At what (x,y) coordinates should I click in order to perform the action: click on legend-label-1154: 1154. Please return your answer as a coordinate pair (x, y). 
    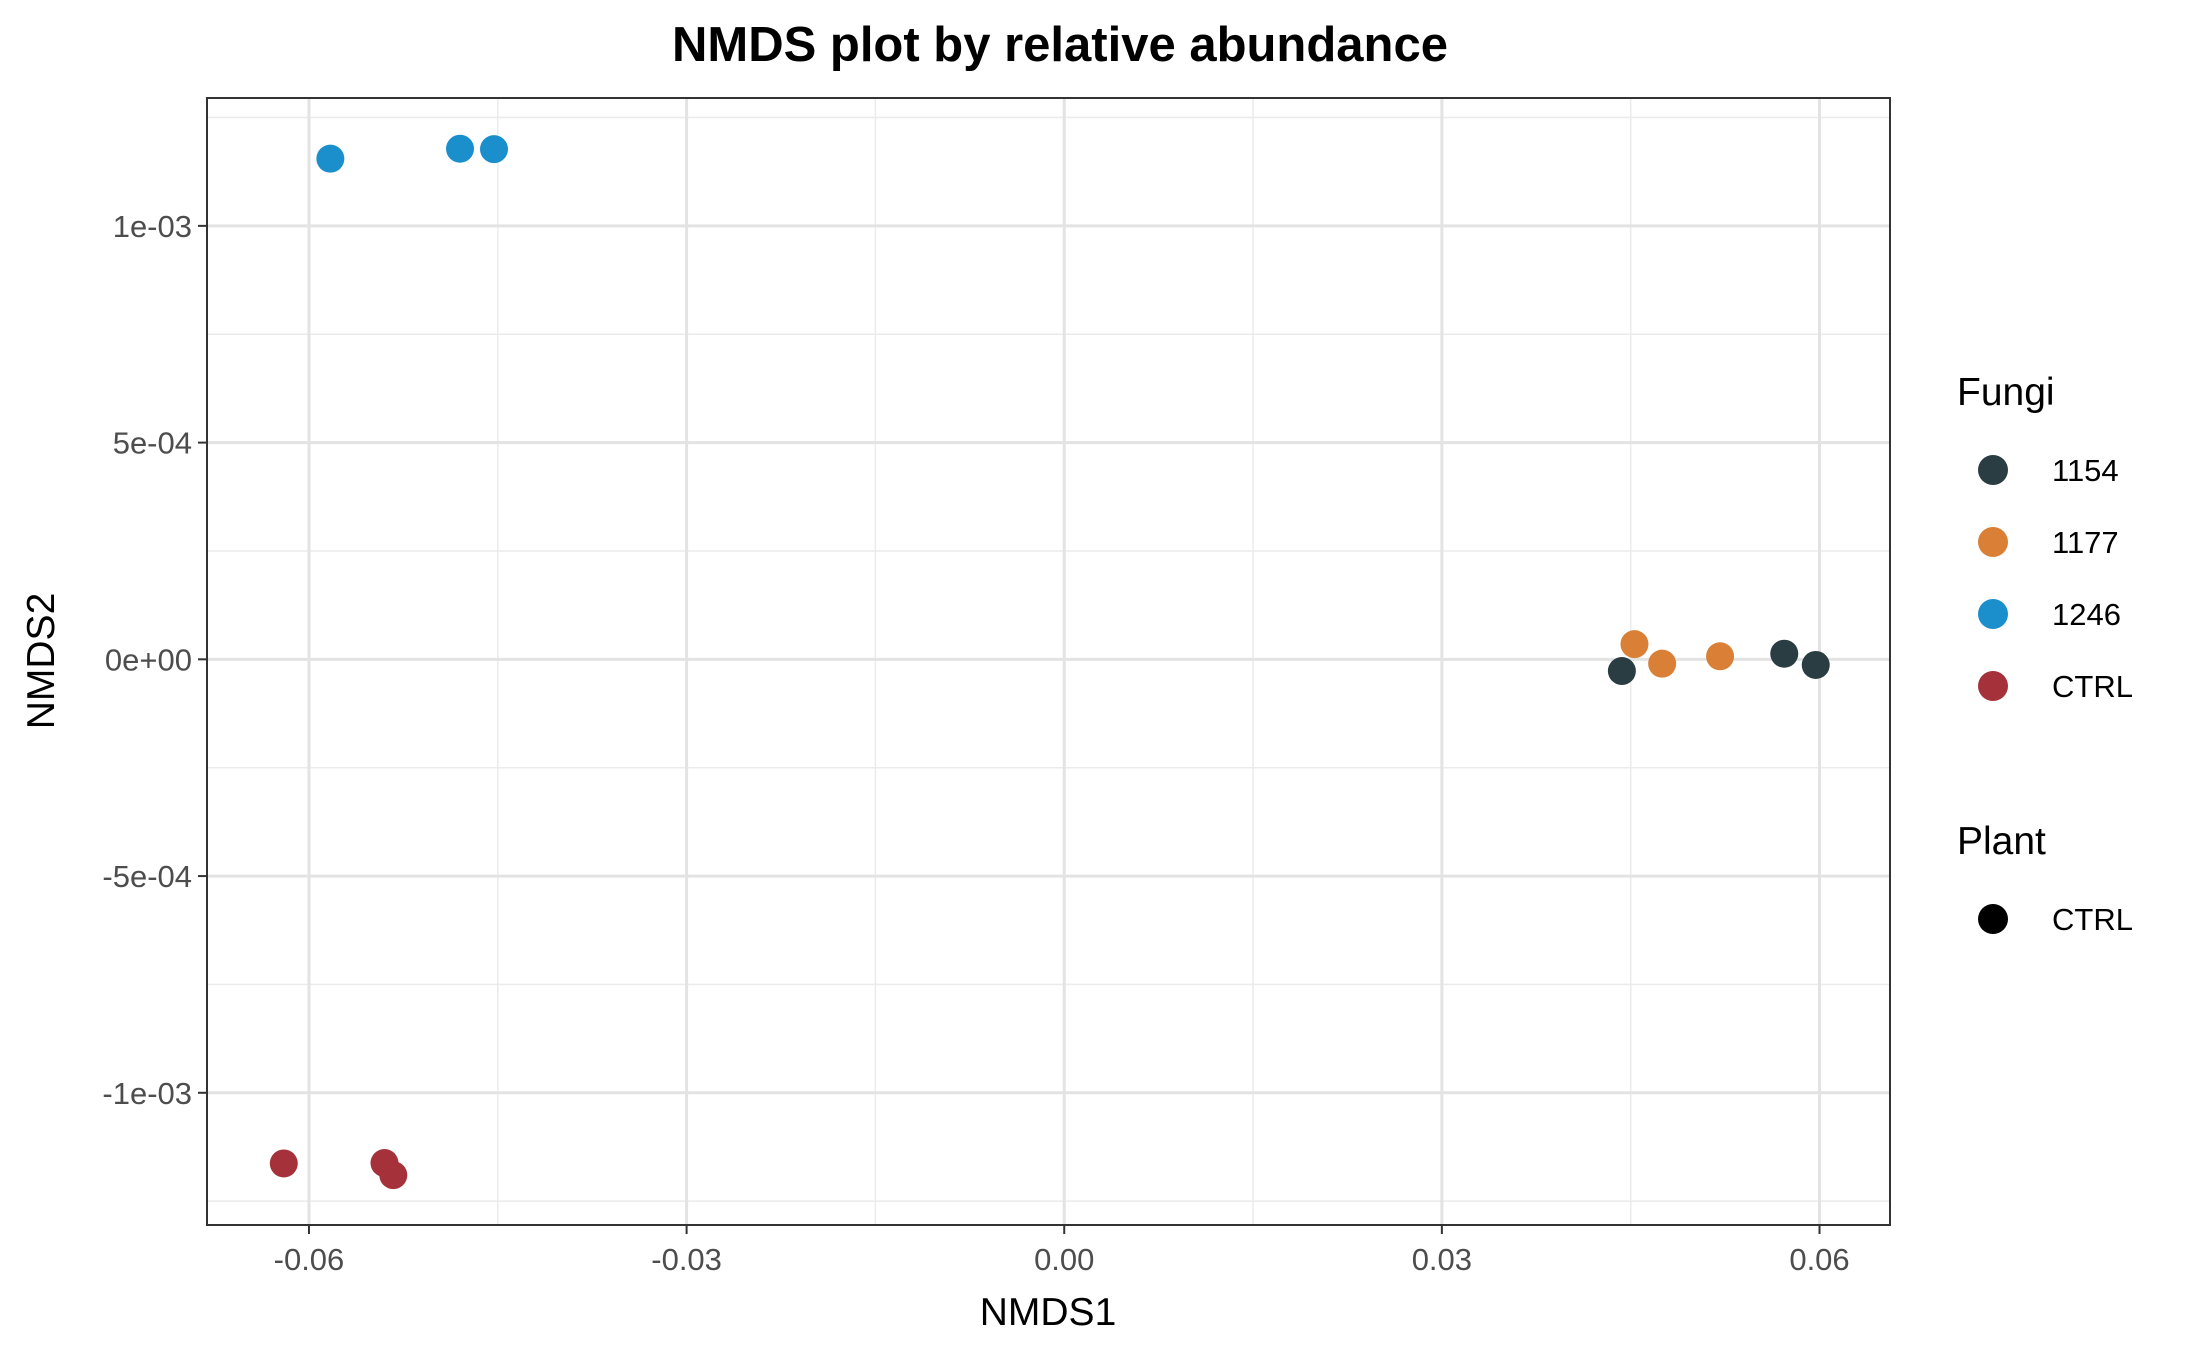
    Looking at the image, I should click on (2085, 470).